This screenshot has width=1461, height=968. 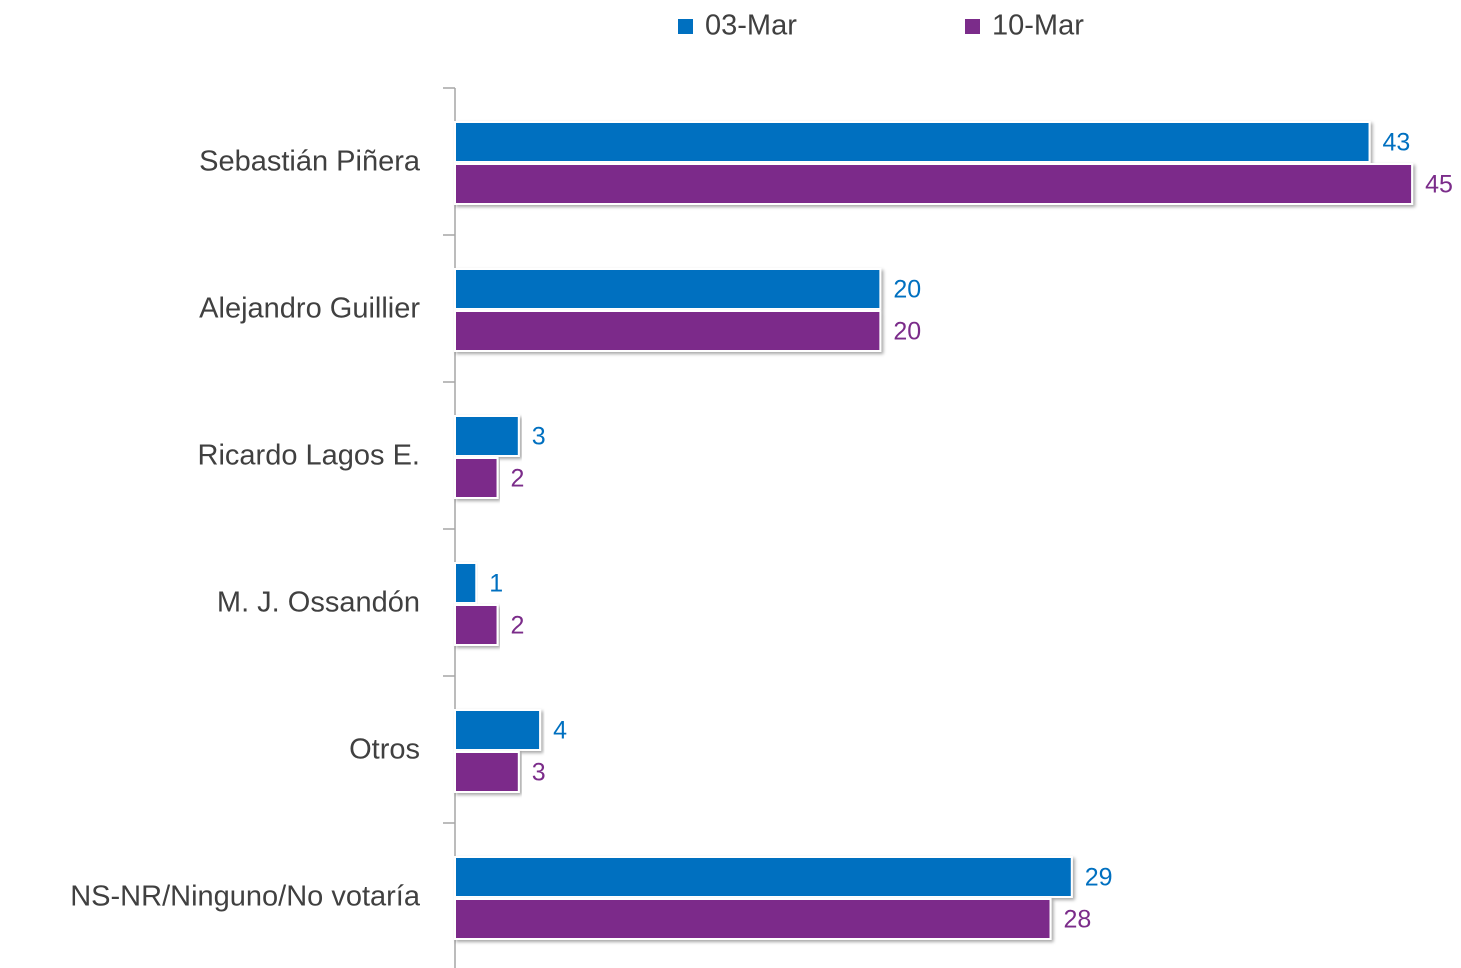 What do you see at coordinates (496, 584) in the screenshot?
I see `data-label: 1` at bounding box center [496, 584].